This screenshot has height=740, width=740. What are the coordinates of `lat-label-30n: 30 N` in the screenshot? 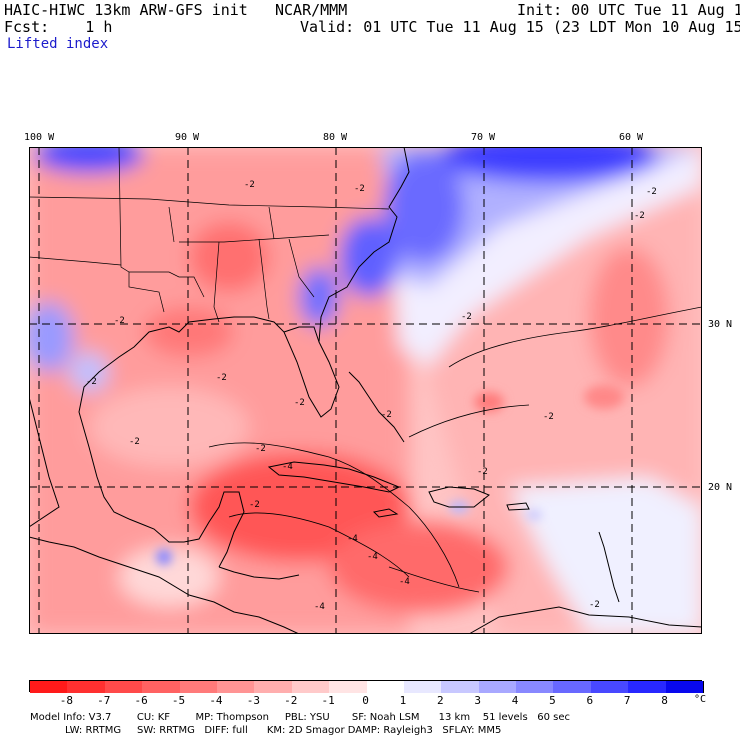 It's located at (720, 324).